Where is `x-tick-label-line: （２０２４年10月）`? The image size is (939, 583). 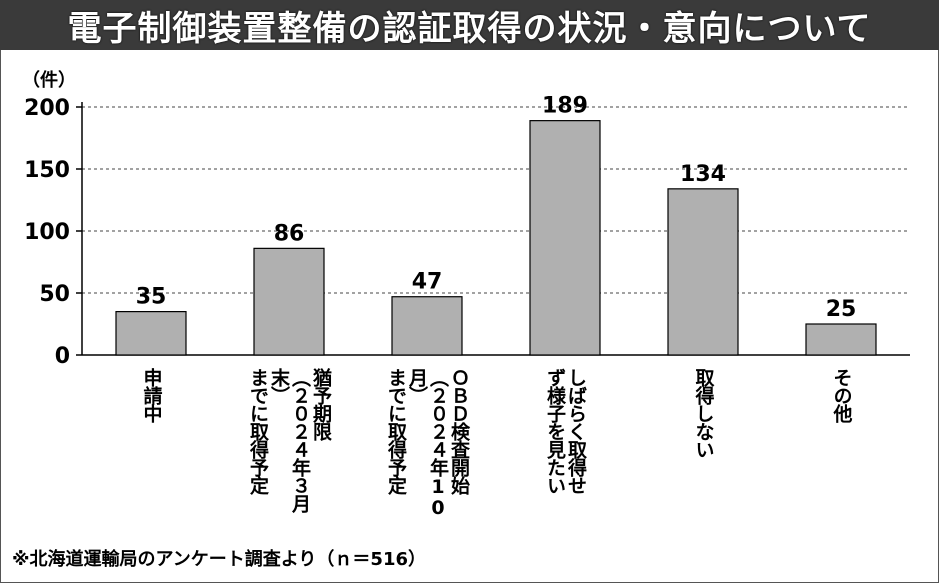 x-tick-label-line: （２０２４年10月） is located at coordinates (427, 443).